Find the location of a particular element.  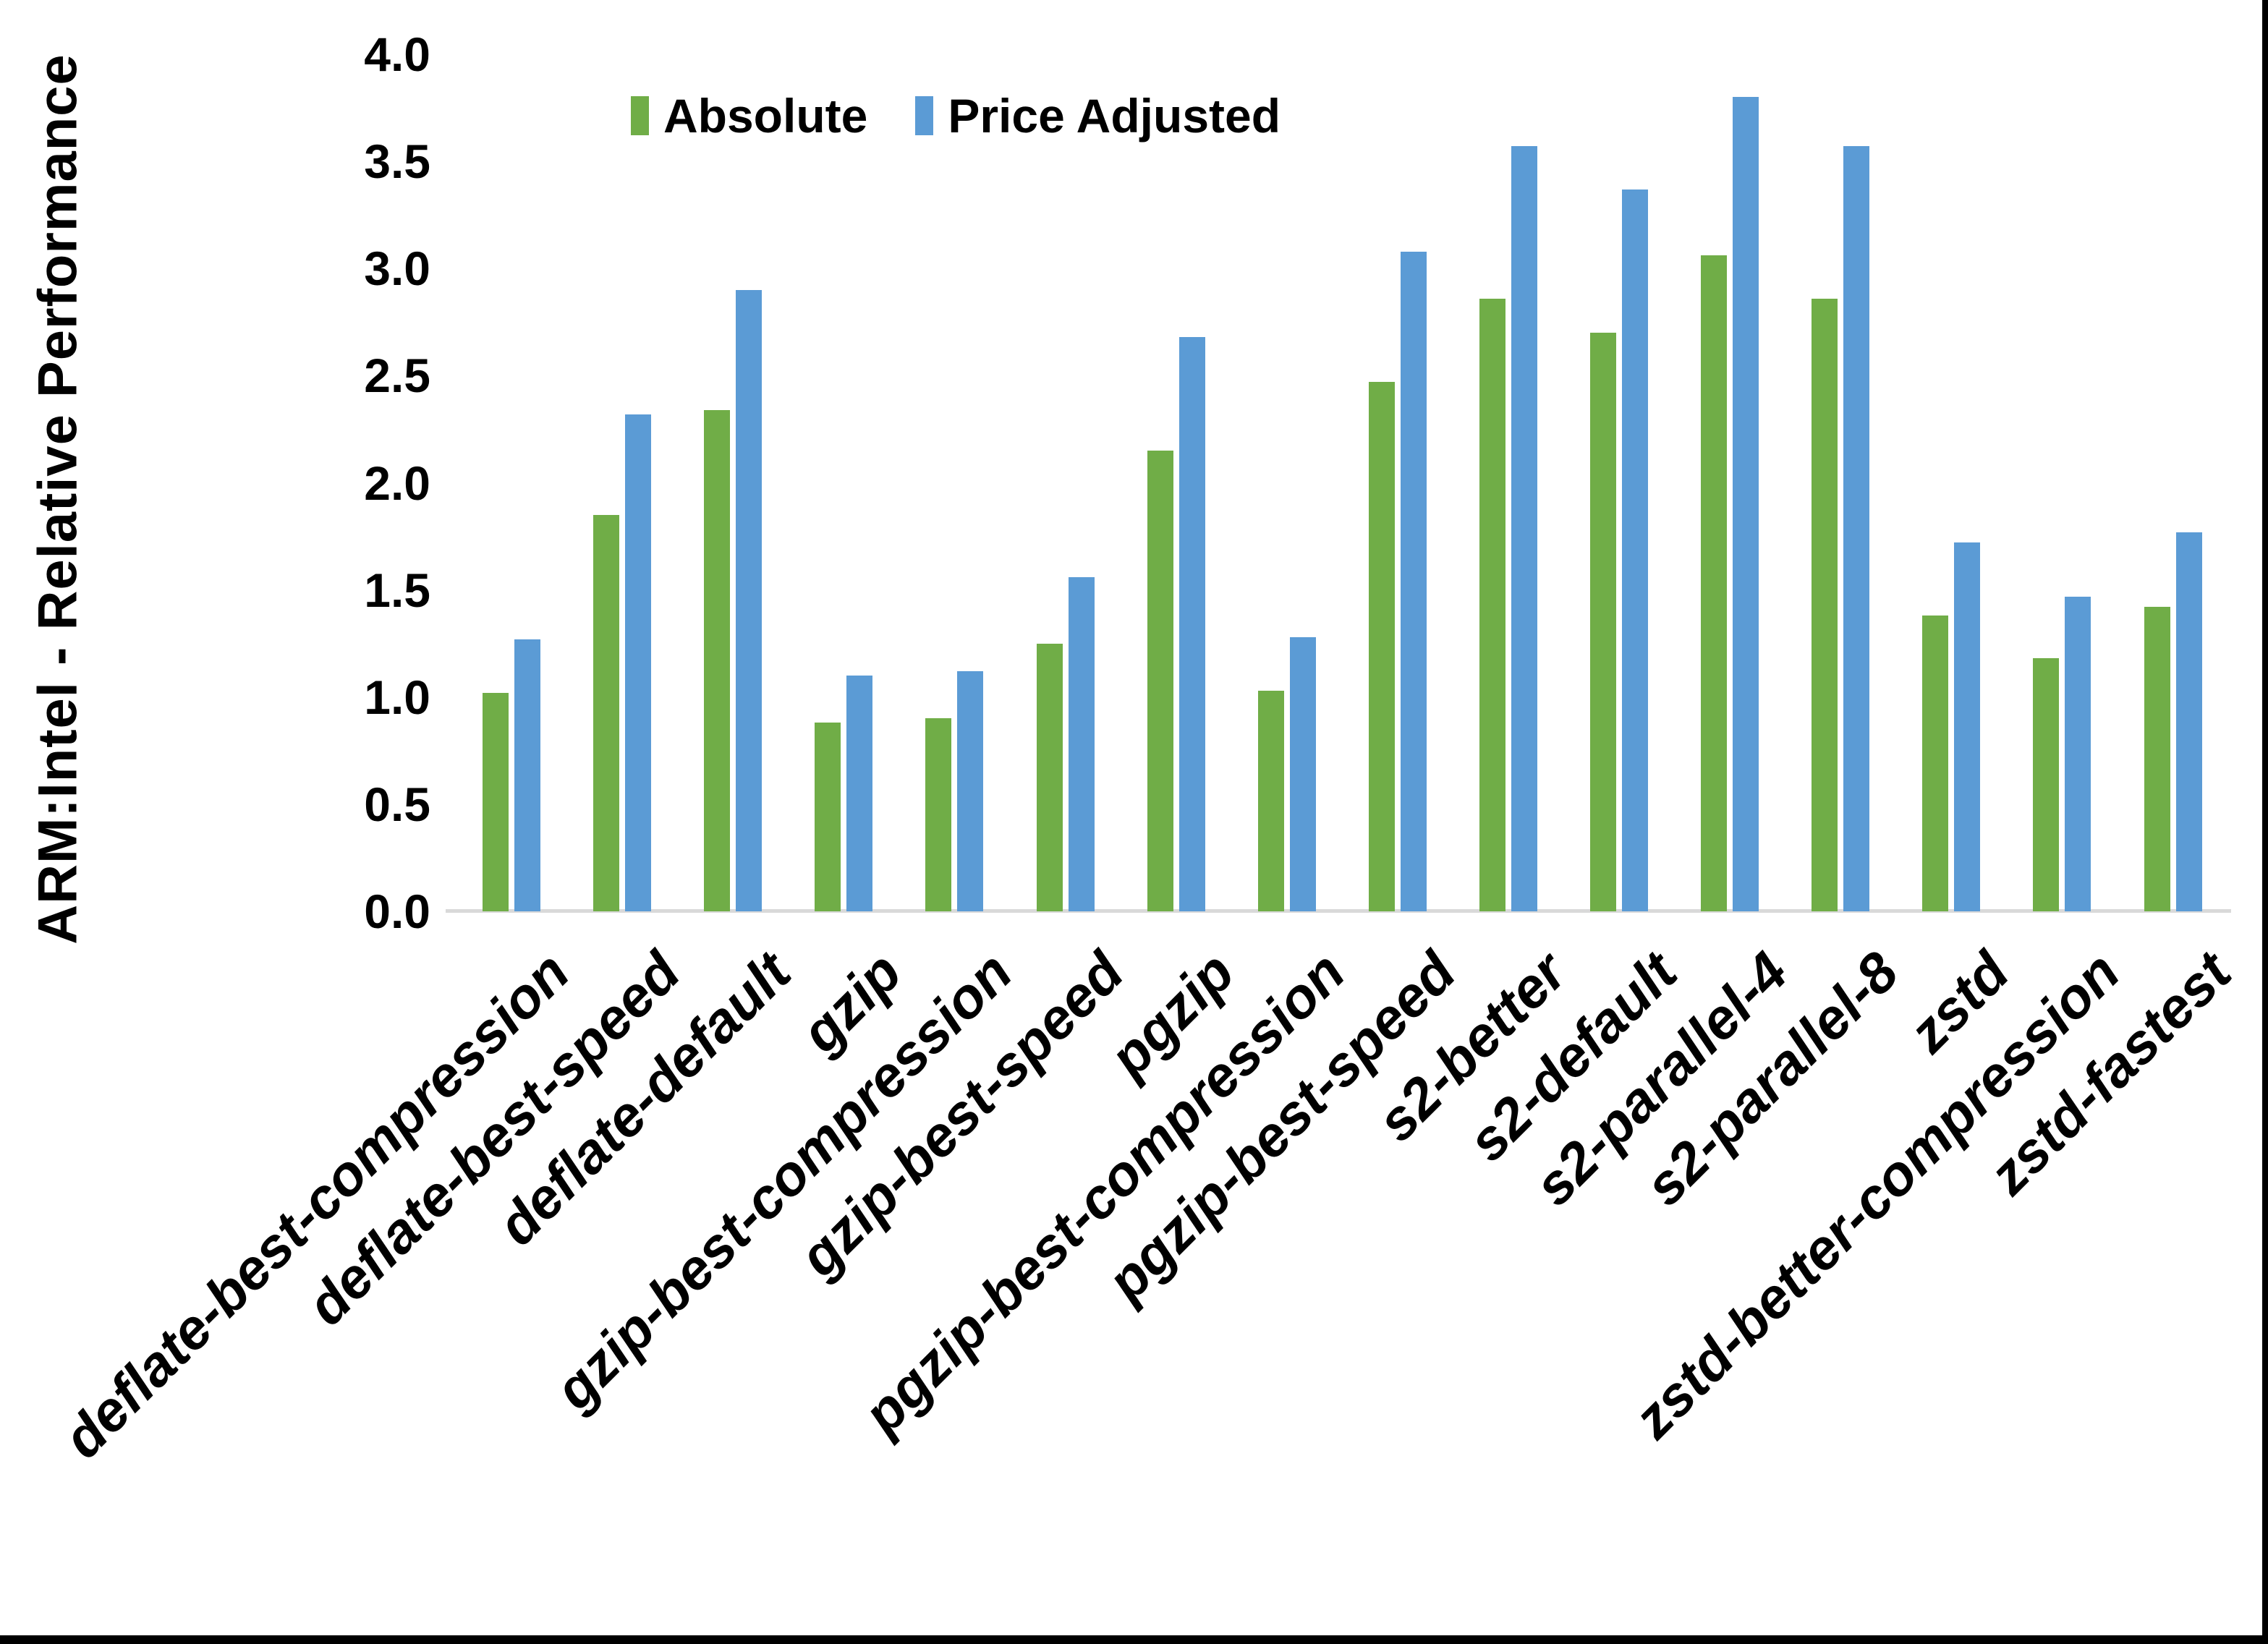

bar-absolute-pgzip-best-compression is located at coordinates (1271, 801).